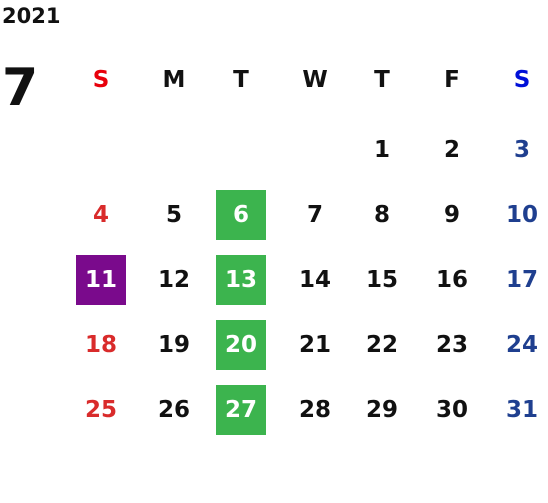 This screenshot has height=503, width=548. I want to click on day: 21, so click(314, 345).